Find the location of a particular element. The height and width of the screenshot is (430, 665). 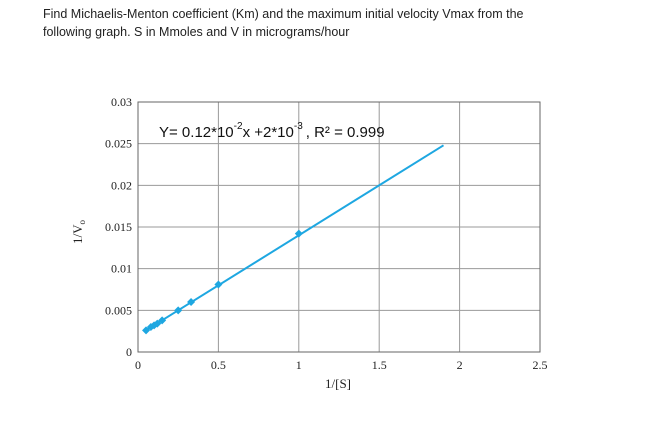

equation-part-2: x +2*10 is located at coordinates (268, 132).